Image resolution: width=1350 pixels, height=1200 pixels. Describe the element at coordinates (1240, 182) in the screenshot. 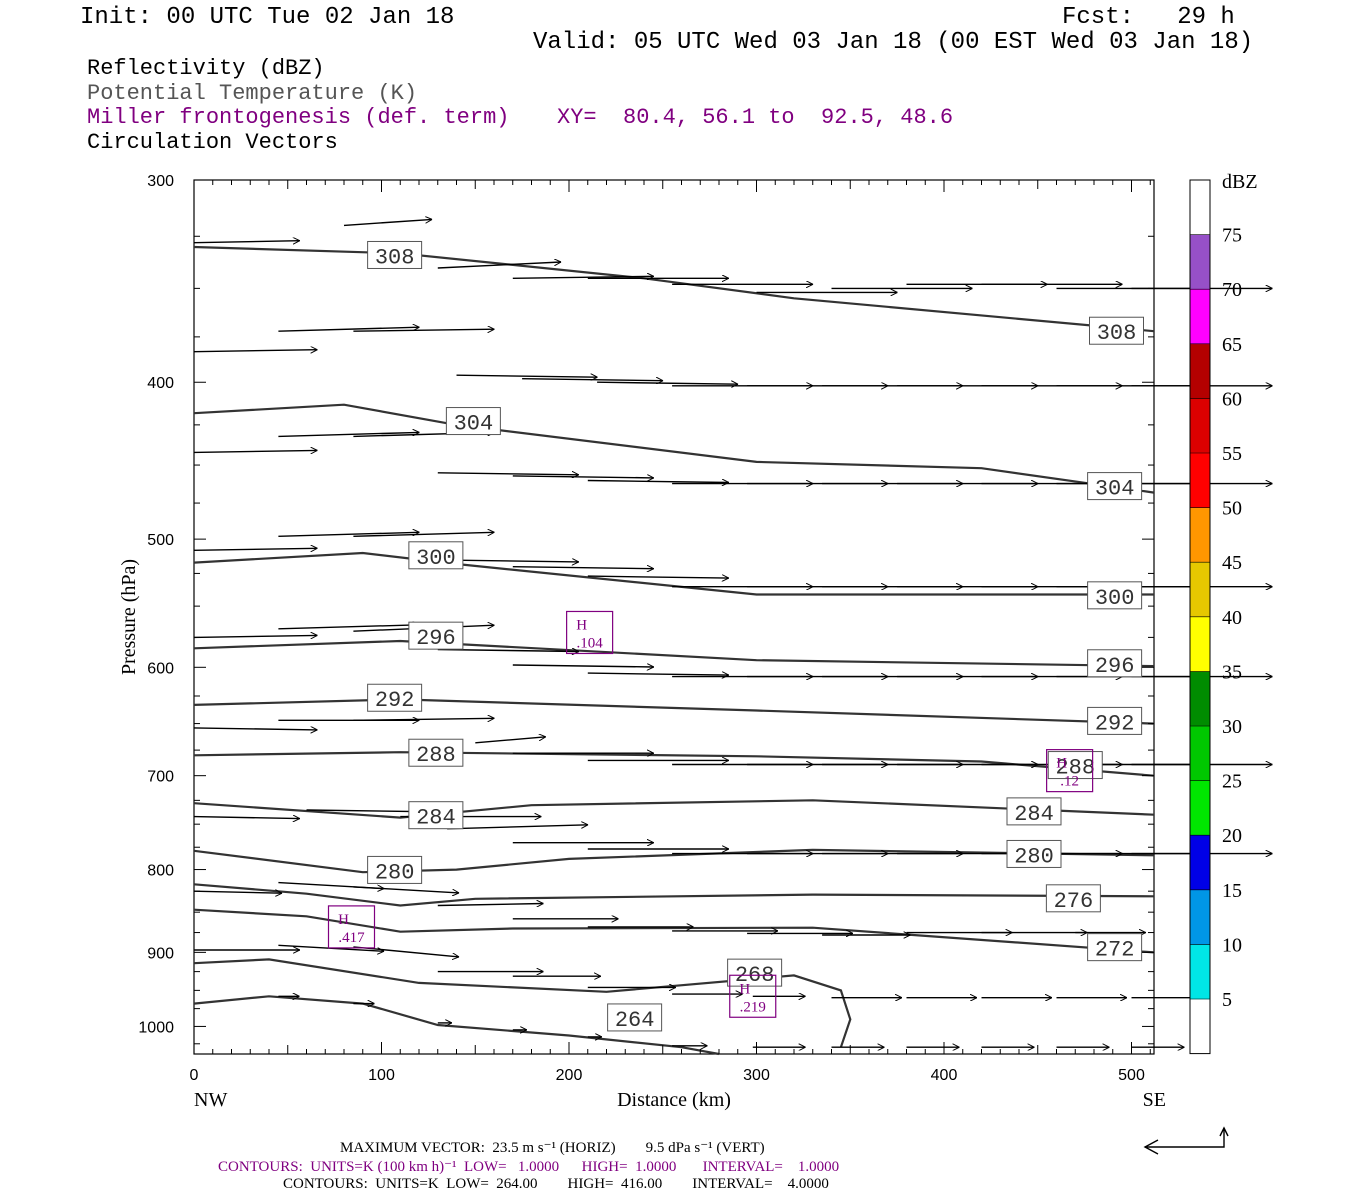

I see `colorbar-unit: dBZ` at that location.